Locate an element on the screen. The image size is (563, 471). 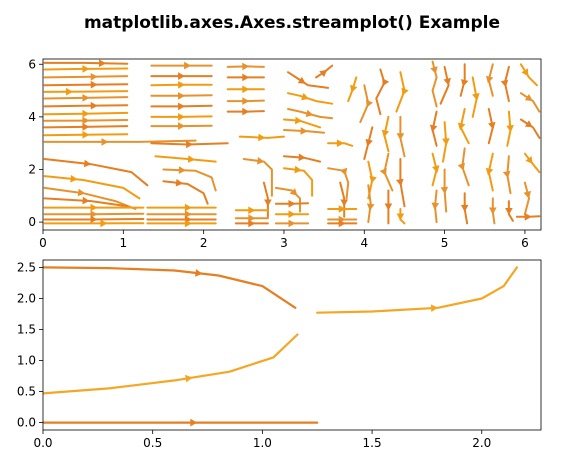
x-tick-label: 4 is located at coordinates (364, 243).